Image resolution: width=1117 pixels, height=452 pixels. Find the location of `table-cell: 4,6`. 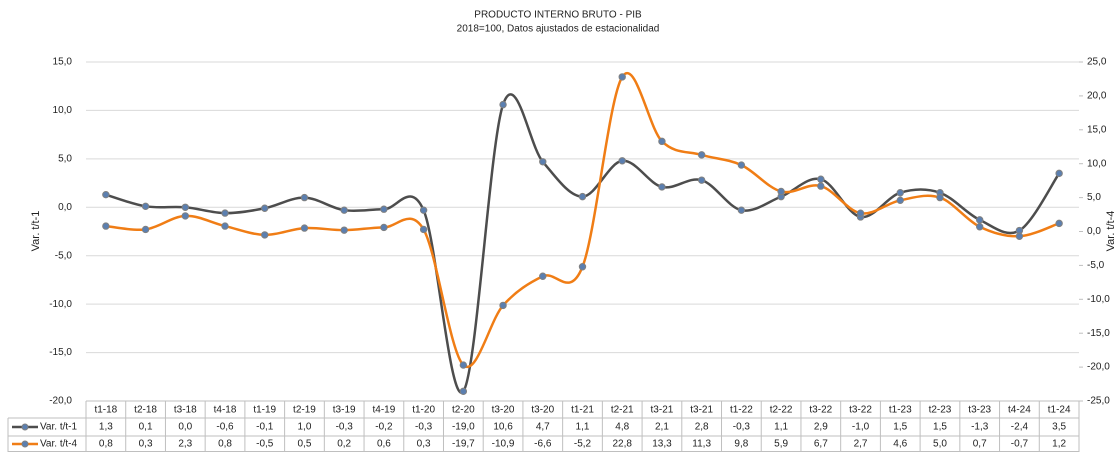

table-cell: 4,6 is located at coordinates (900, 444).